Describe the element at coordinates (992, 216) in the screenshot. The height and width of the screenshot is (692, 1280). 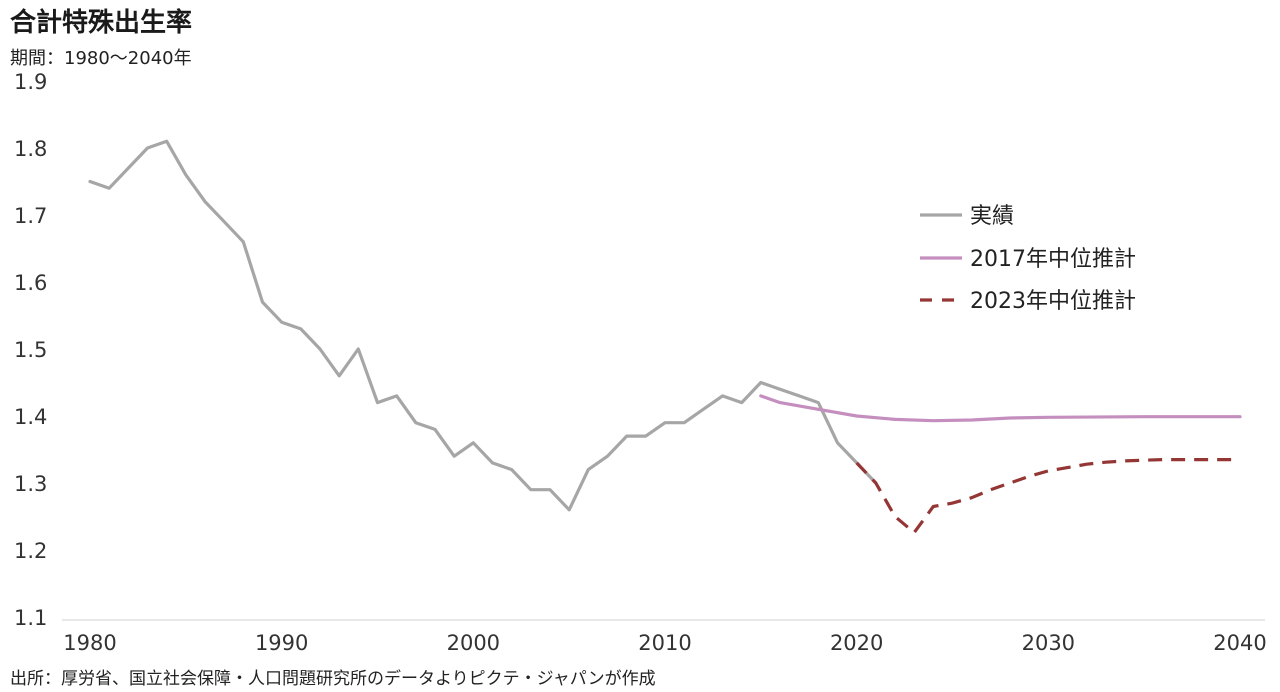
I see `legend-label: 実績` at that location.